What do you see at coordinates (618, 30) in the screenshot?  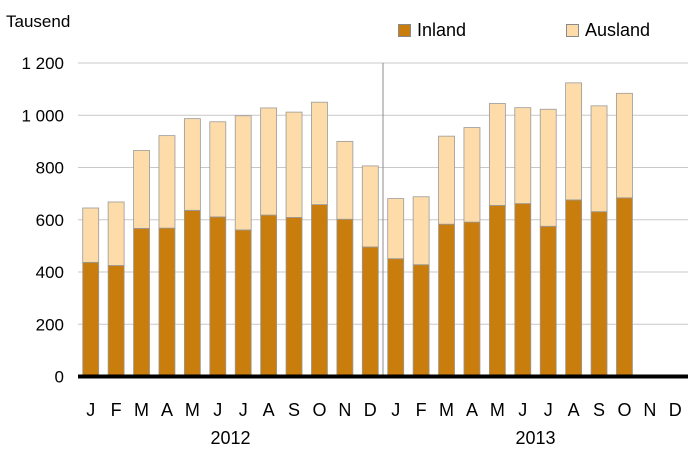 I see `legend-label-ausland: Ausland` at bounding box center [618, 30].